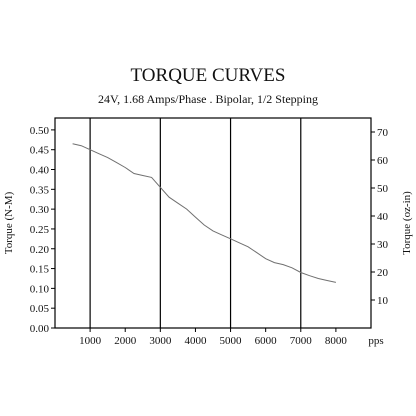 The width and height of the screenshot is (416, 416). Describe the element at coordinates (40, 151) in the screenshot. I see `y-tick-label: 0.45` at that location.